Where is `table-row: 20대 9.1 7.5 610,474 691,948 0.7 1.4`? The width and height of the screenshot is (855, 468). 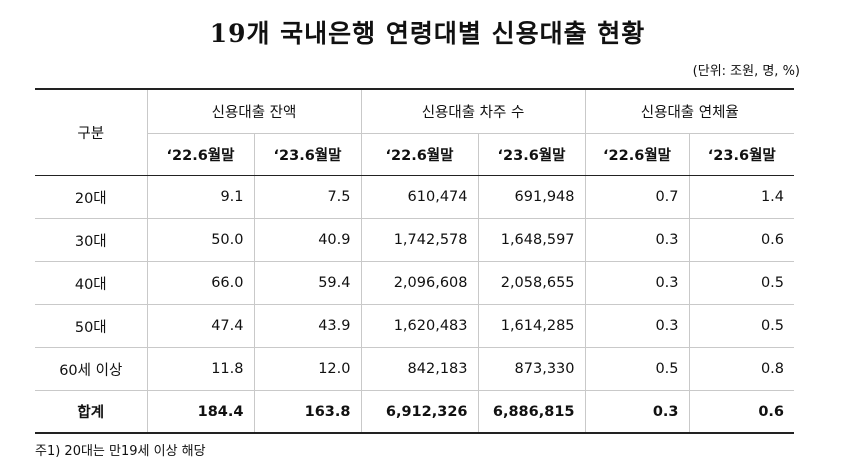 table-row: 20대 9.1 7.5 610,474 691,948 0.7 1.4 is located at coordinates (415, 197).